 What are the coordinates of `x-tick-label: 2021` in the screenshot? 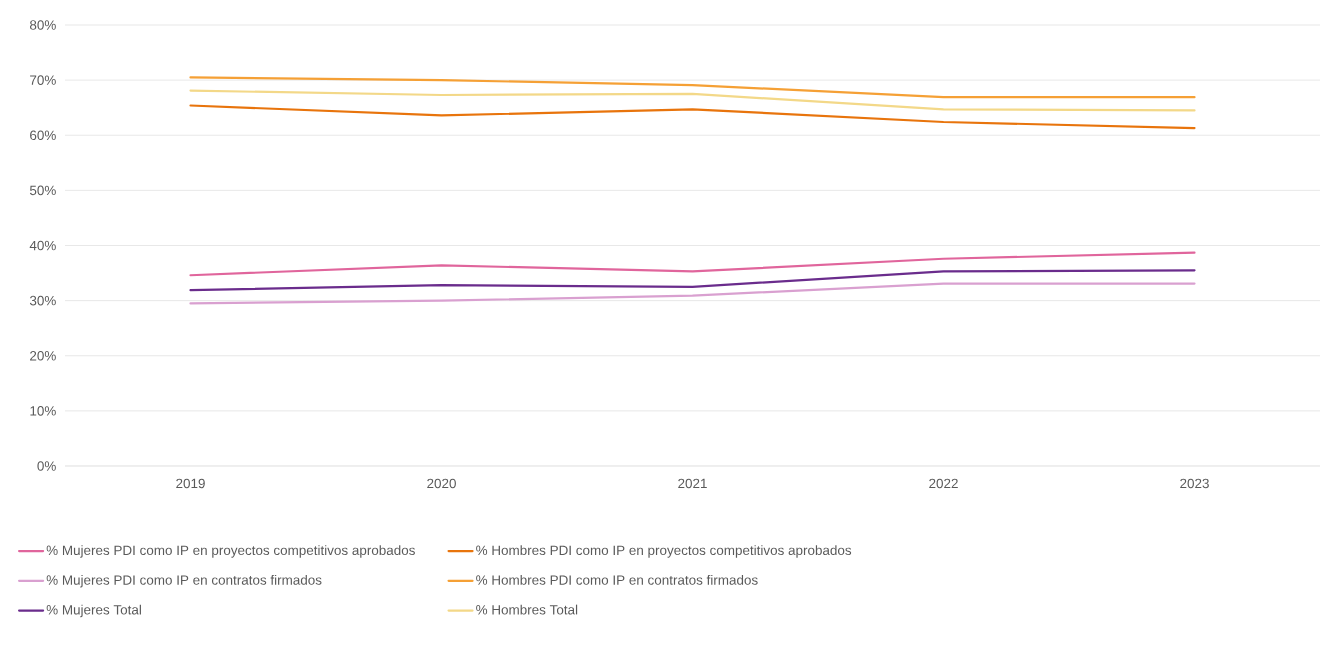 It's located at (692, 483).